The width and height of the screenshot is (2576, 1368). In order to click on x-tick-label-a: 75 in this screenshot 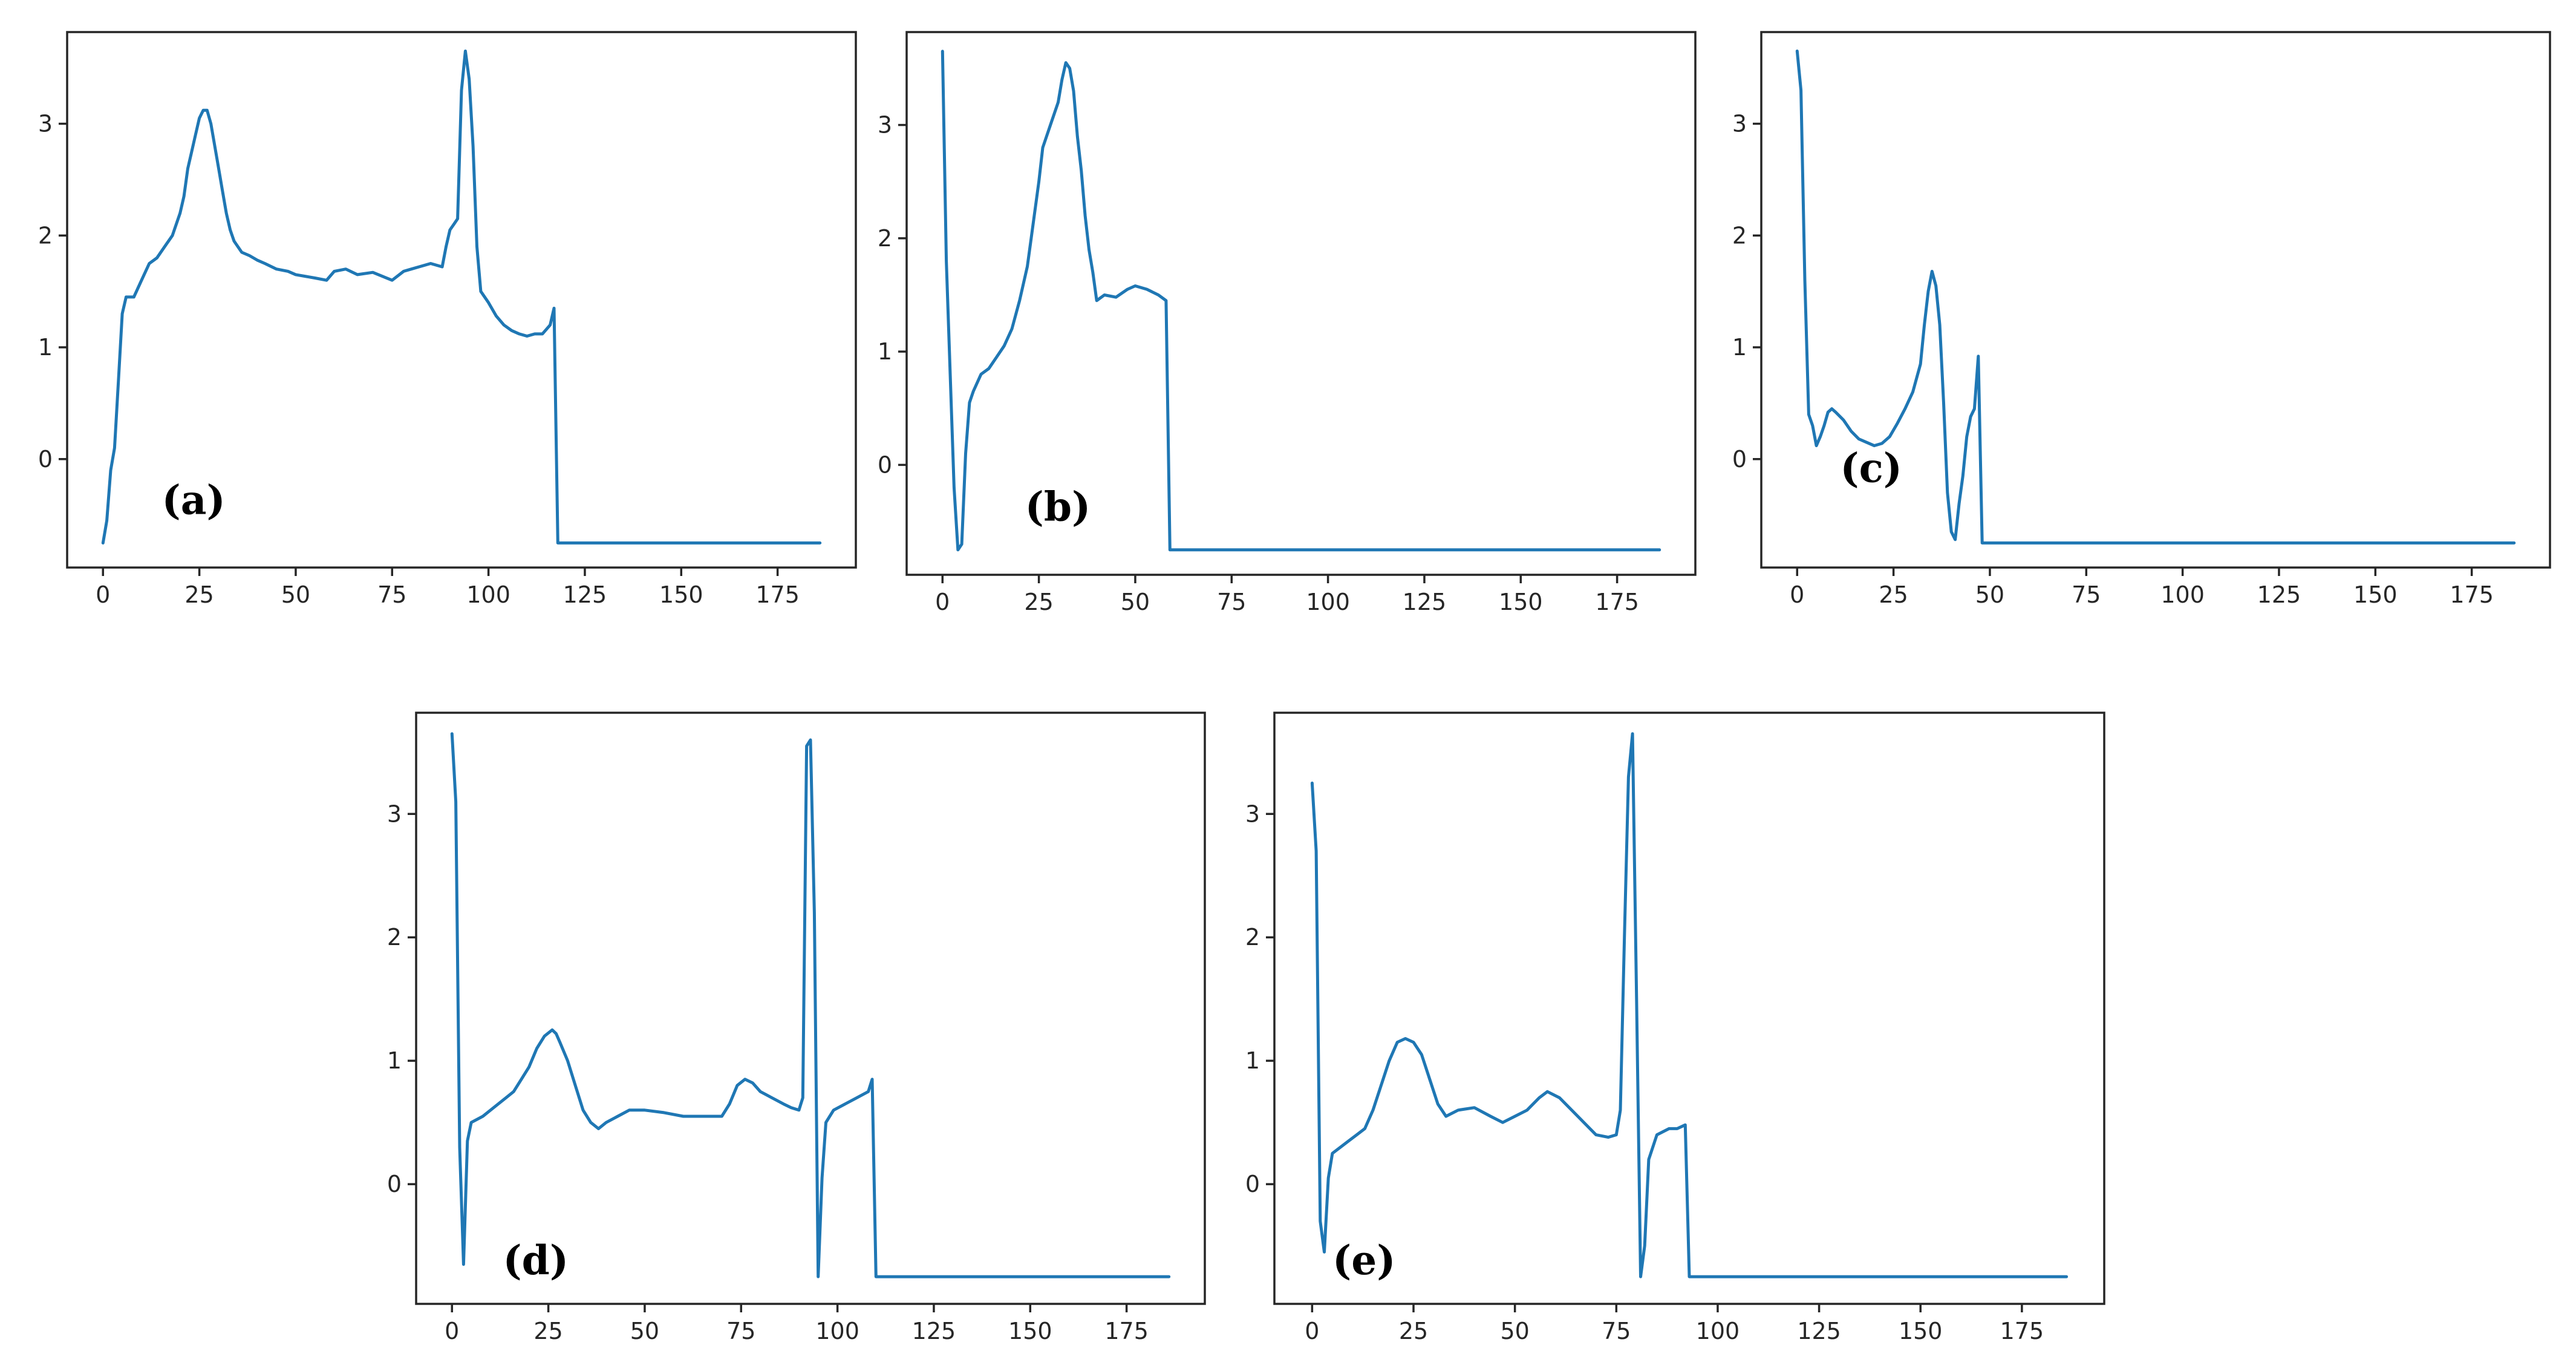, I will do `click(391, 594)`.